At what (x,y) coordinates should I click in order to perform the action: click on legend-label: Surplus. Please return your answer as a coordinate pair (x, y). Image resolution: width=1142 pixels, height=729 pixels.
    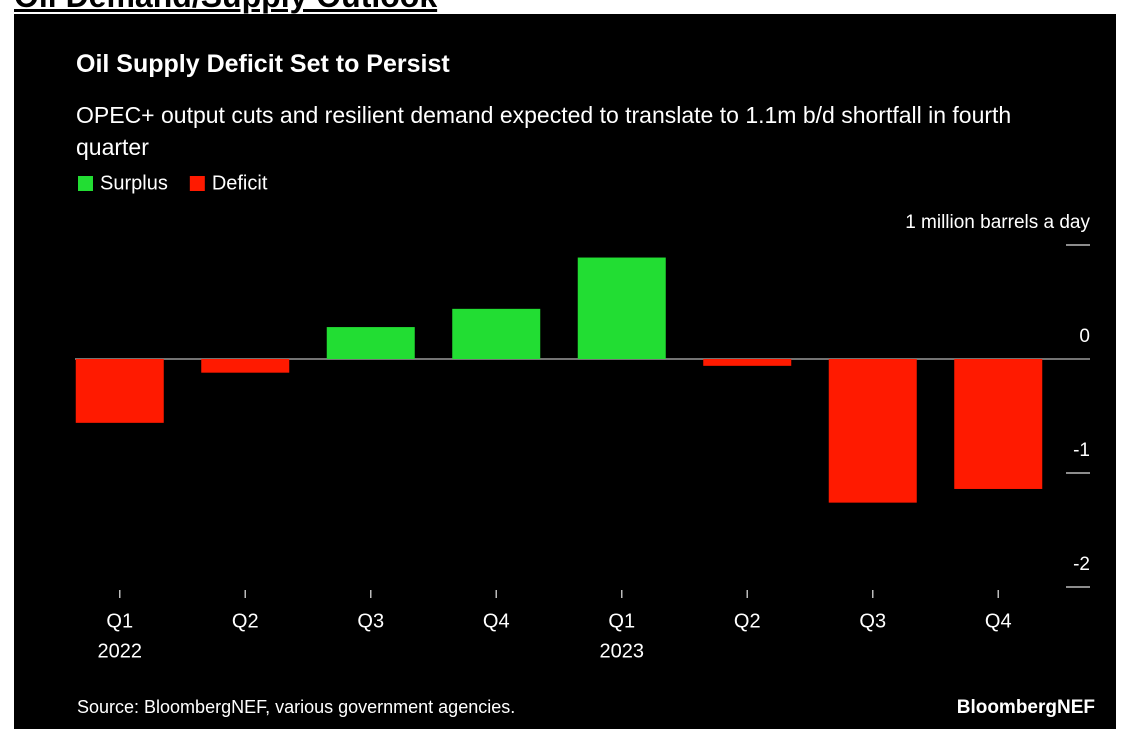
    Looking at the image, I should click on (134, 183).